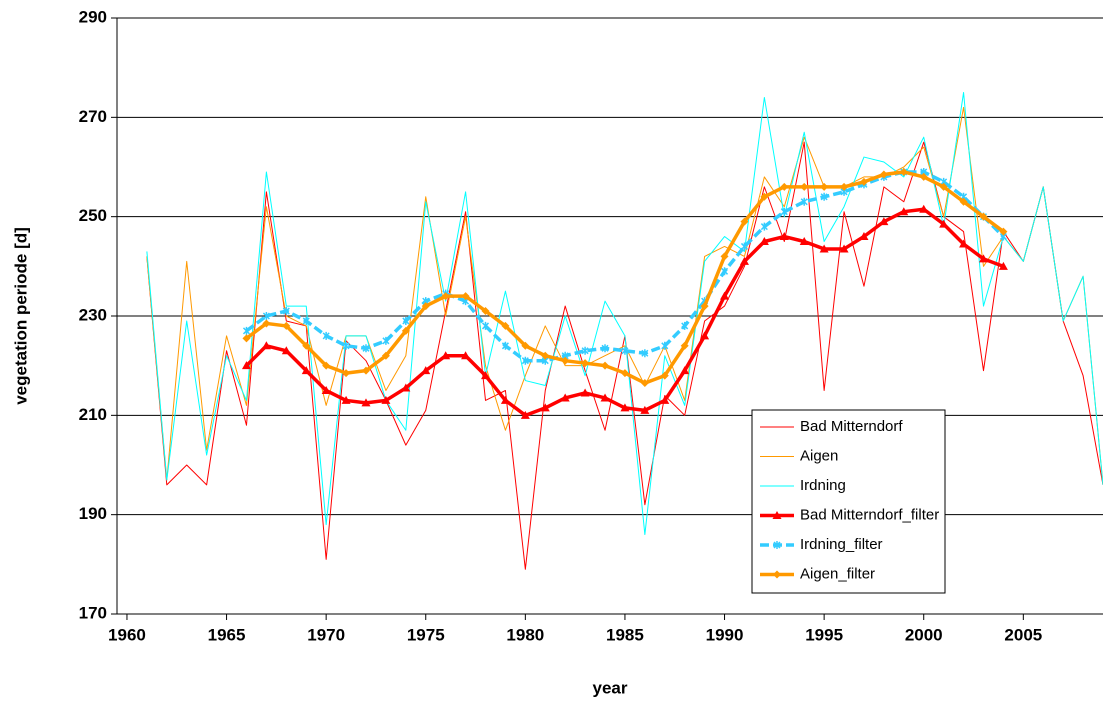 The width and height of the screenshot is (1103, 704). Describe the element at coordinates (869, 514) in the screenshot. I see `legend-label: Bad Mitterndorf_filter` at that location.